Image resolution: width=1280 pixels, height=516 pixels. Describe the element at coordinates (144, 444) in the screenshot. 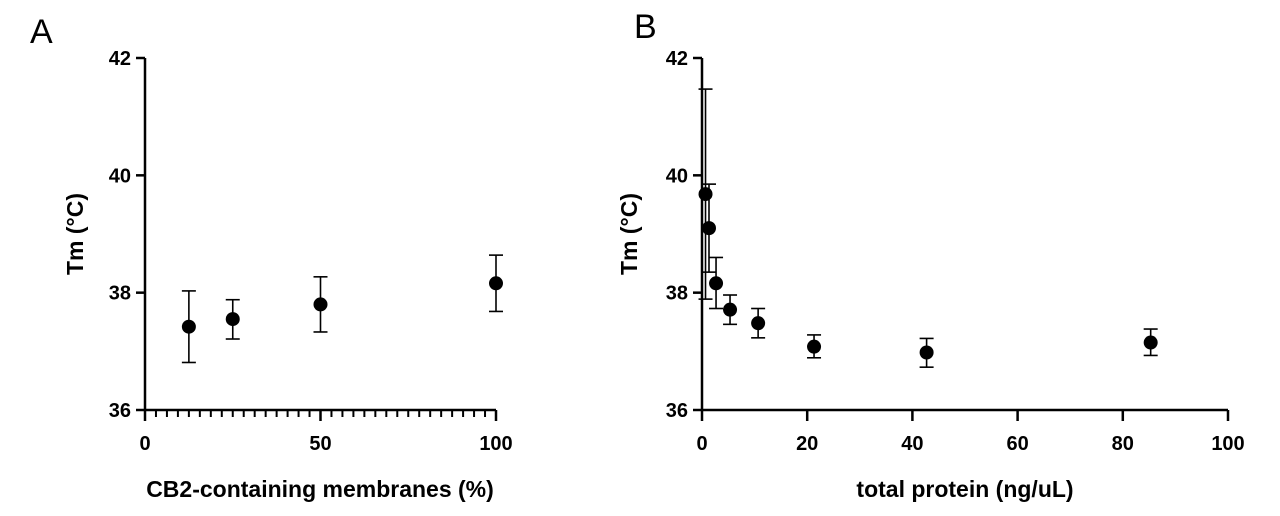

I see `x-tick-label-a: 0` at that location.